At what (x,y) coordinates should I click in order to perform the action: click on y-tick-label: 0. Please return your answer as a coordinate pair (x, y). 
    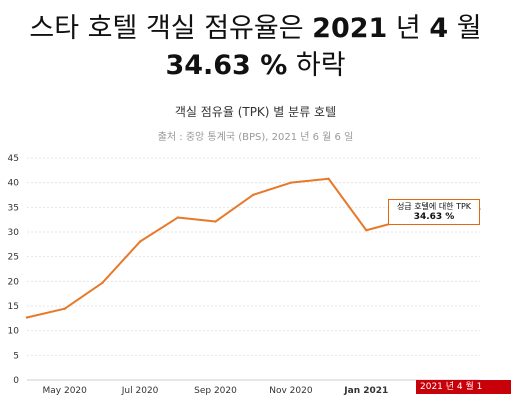
    Looking at the image, I should click on (16, 381).